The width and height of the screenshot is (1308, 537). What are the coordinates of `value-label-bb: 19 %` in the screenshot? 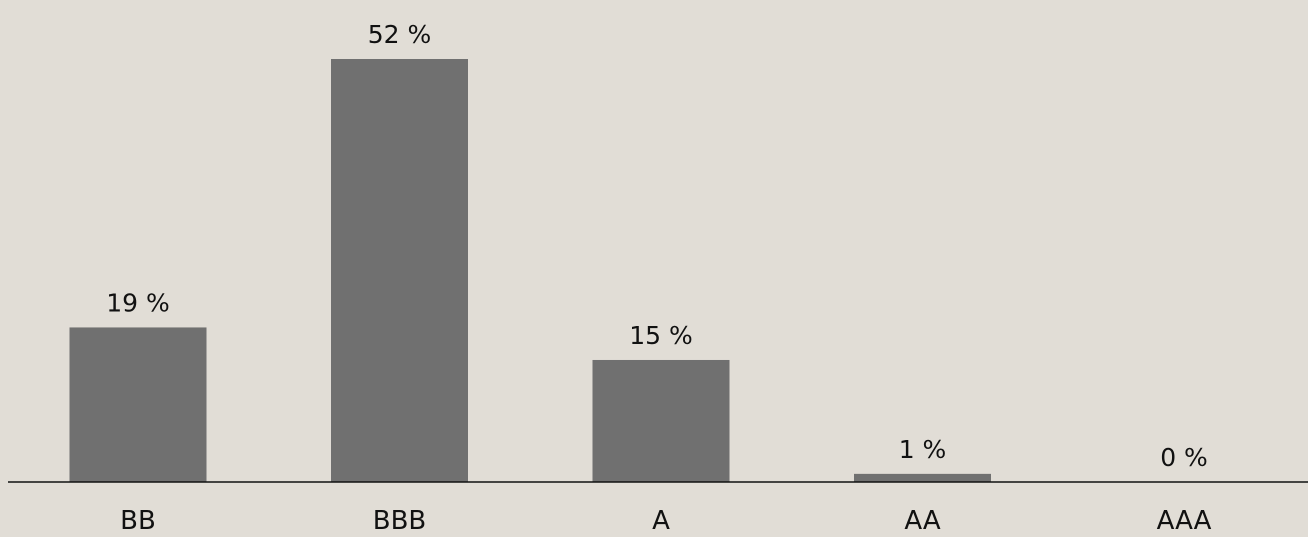 It's located at (138, 302).